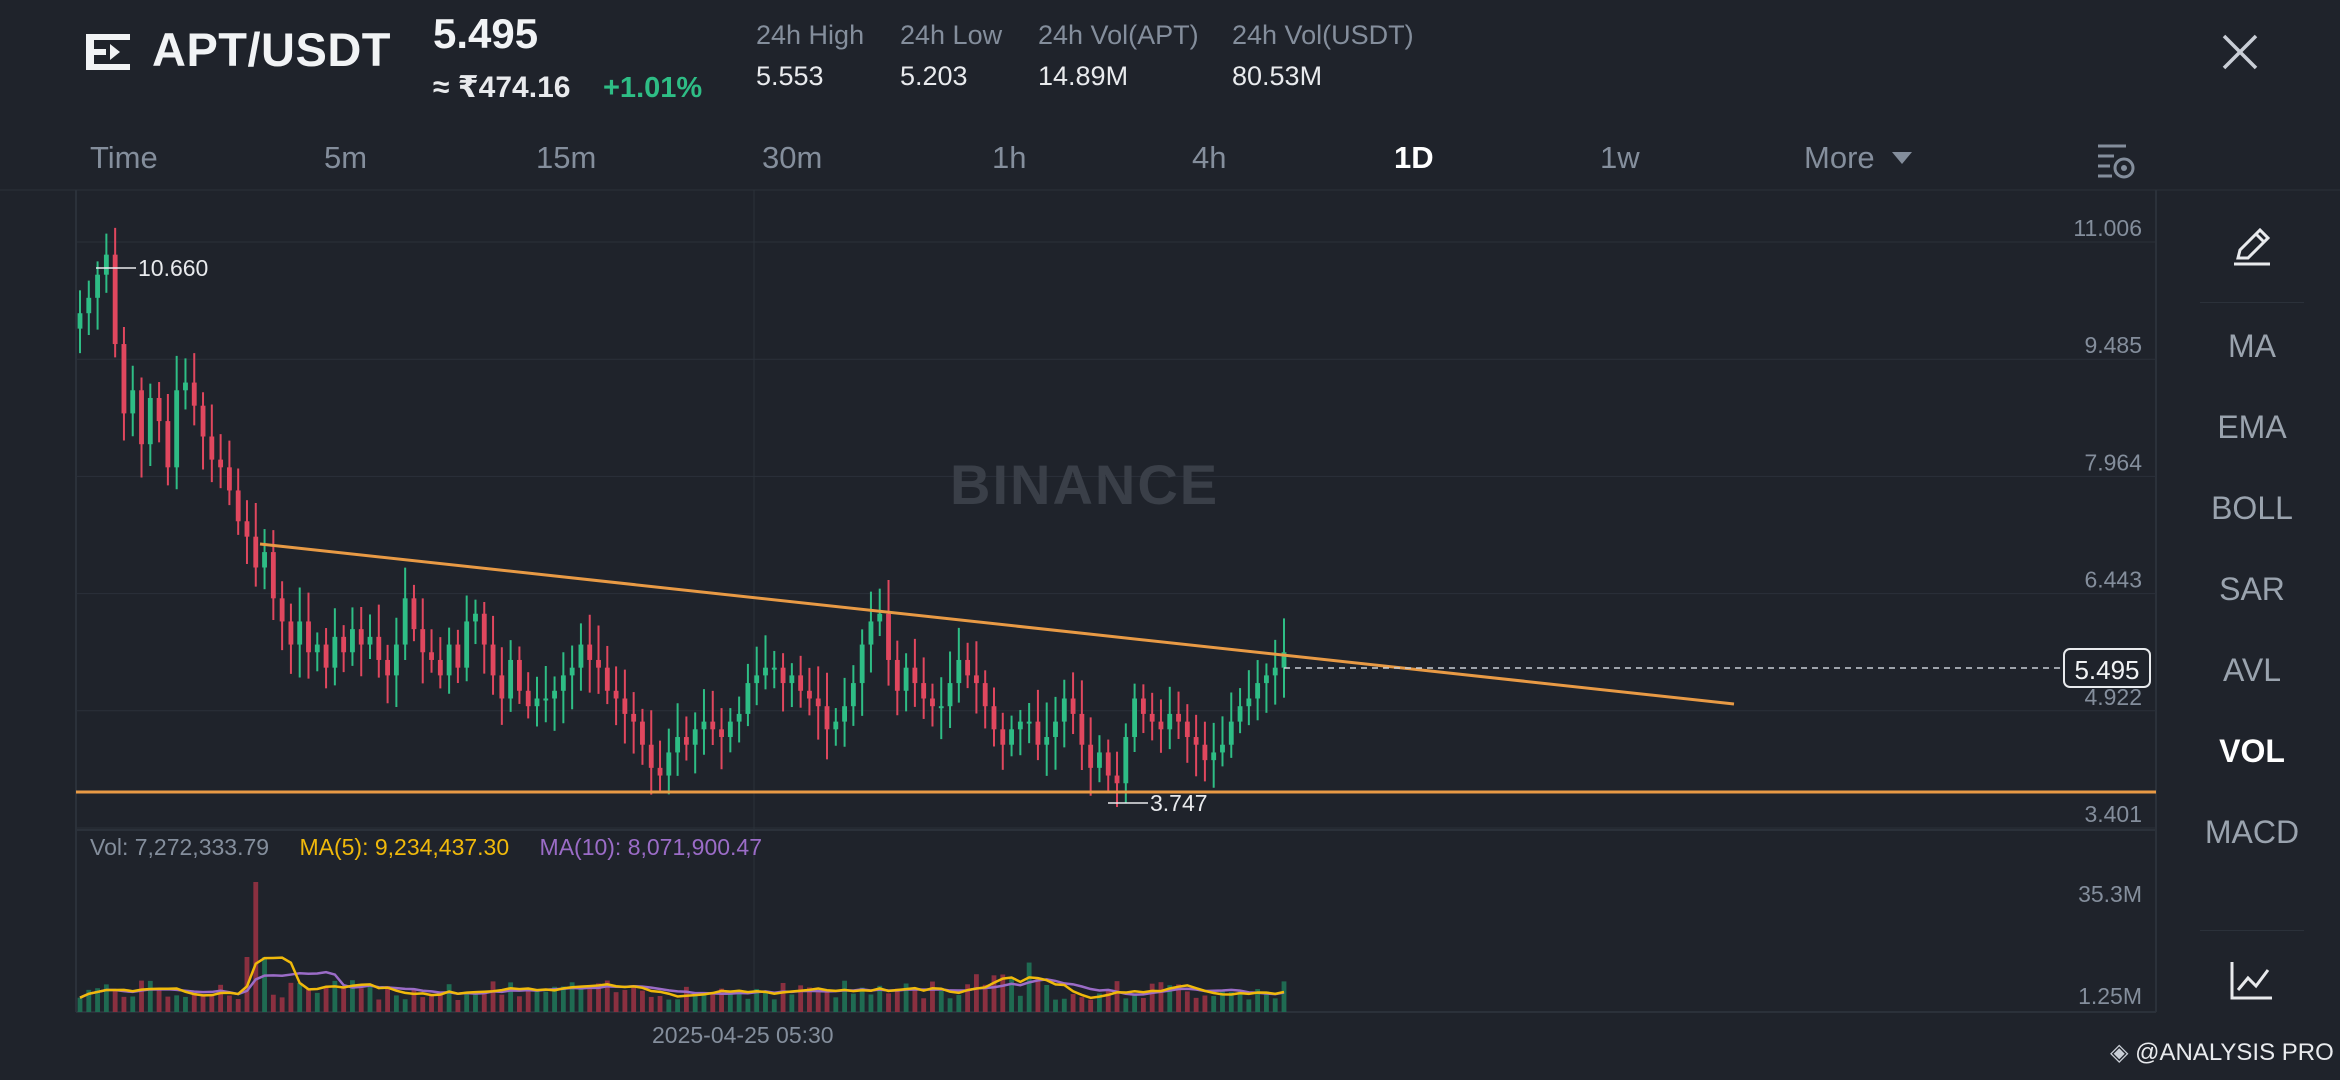 The width and height of the screenshot is (2340, 1080). What do you see at coordinates (180, 847) in the screenshot?
I see `vol-value: Vol: 7,272,333.79` at bounding box center [180, 847].